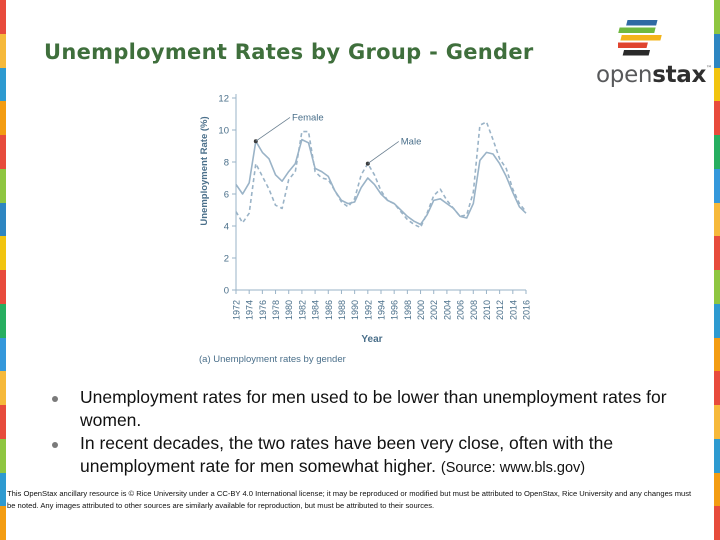  What do you see at coordinates (226, 195) in the screenshot?
I see `y-tick-label: 6` at bounding box center [226, 195].